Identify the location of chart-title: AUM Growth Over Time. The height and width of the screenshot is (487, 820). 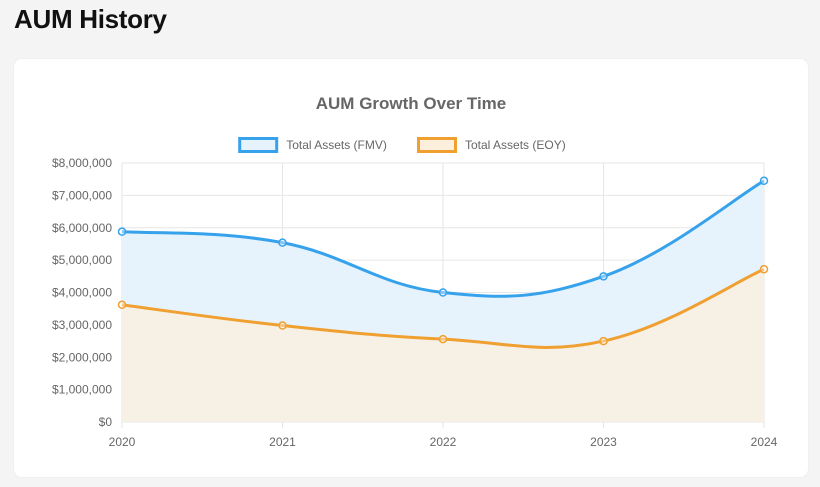
(411, 103).